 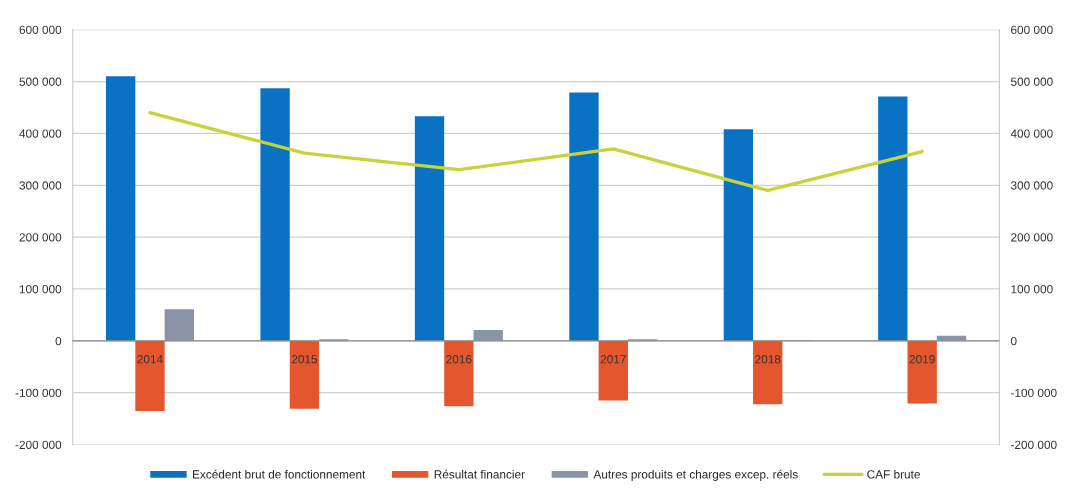 What do you see at coordinates (150, 359) in the screenshot?
I see `x-tick-label: 2014` at bounding box center [150, 359].